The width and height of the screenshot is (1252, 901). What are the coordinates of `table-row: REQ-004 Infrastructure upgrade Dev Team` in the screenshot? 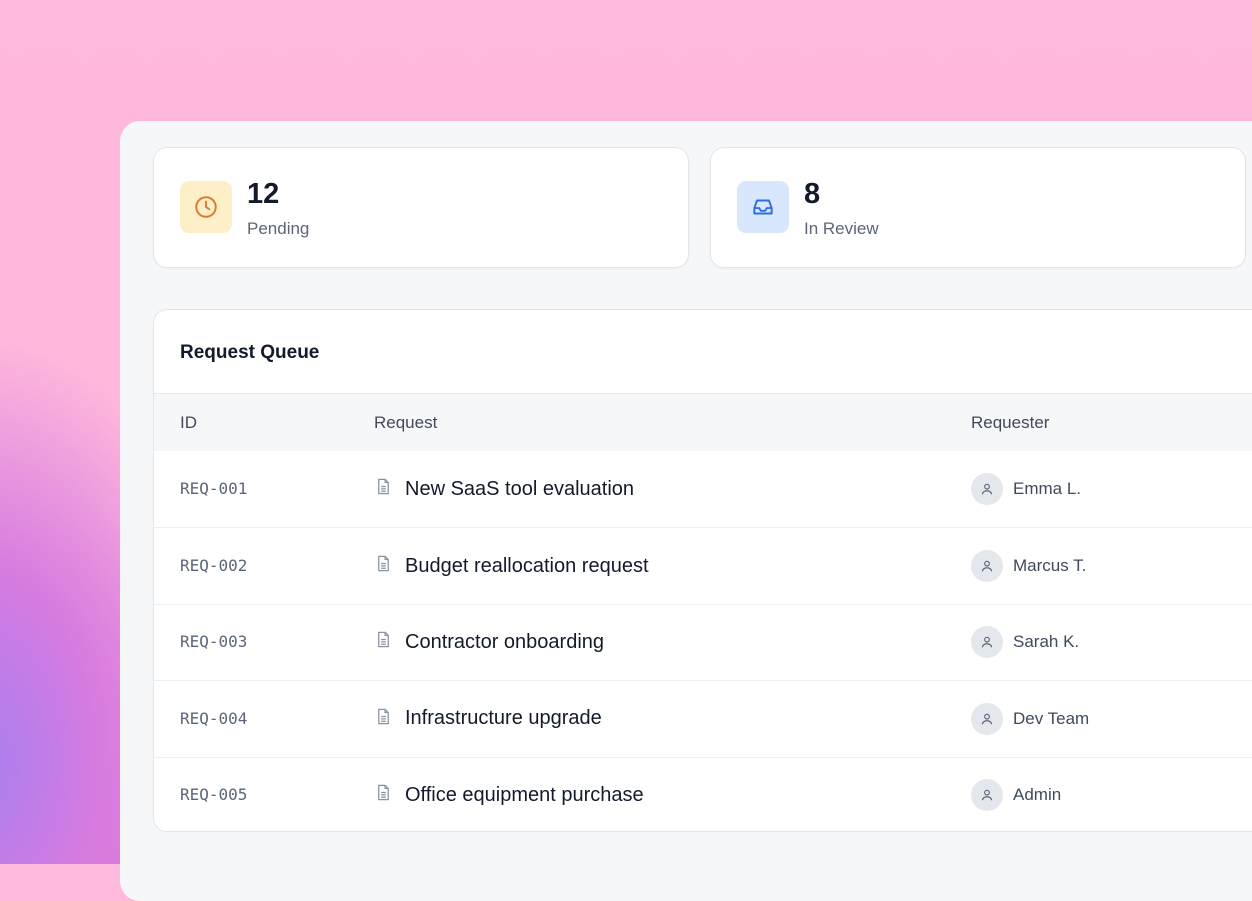 It's located at (703, 718).